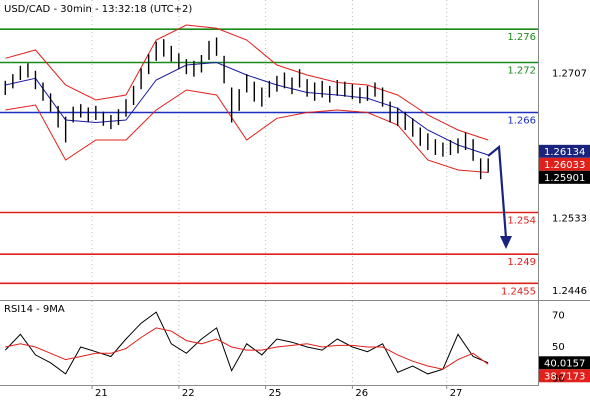  What do you see at coordinates (518, 291) in the screenshot?
I see `level-label: 1.2455` at bounding box center [518, 291].